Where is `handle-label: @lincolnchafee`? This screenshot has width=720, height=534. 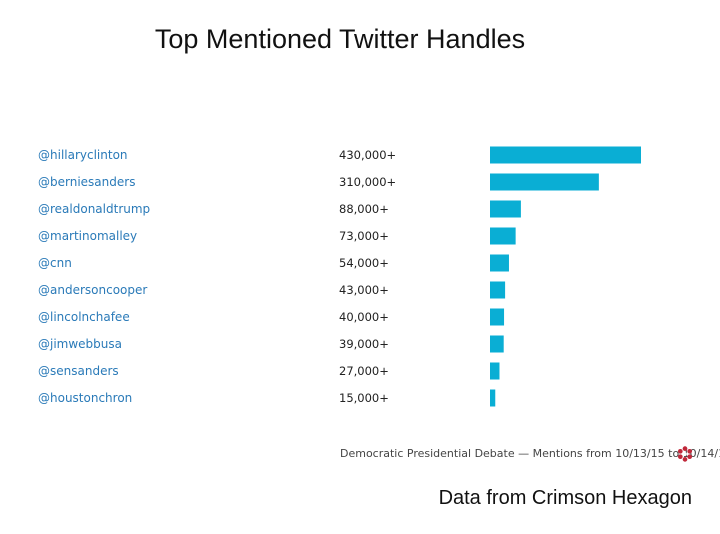
handle-label: @lincolnchafee is located at coordinates (84, 317).